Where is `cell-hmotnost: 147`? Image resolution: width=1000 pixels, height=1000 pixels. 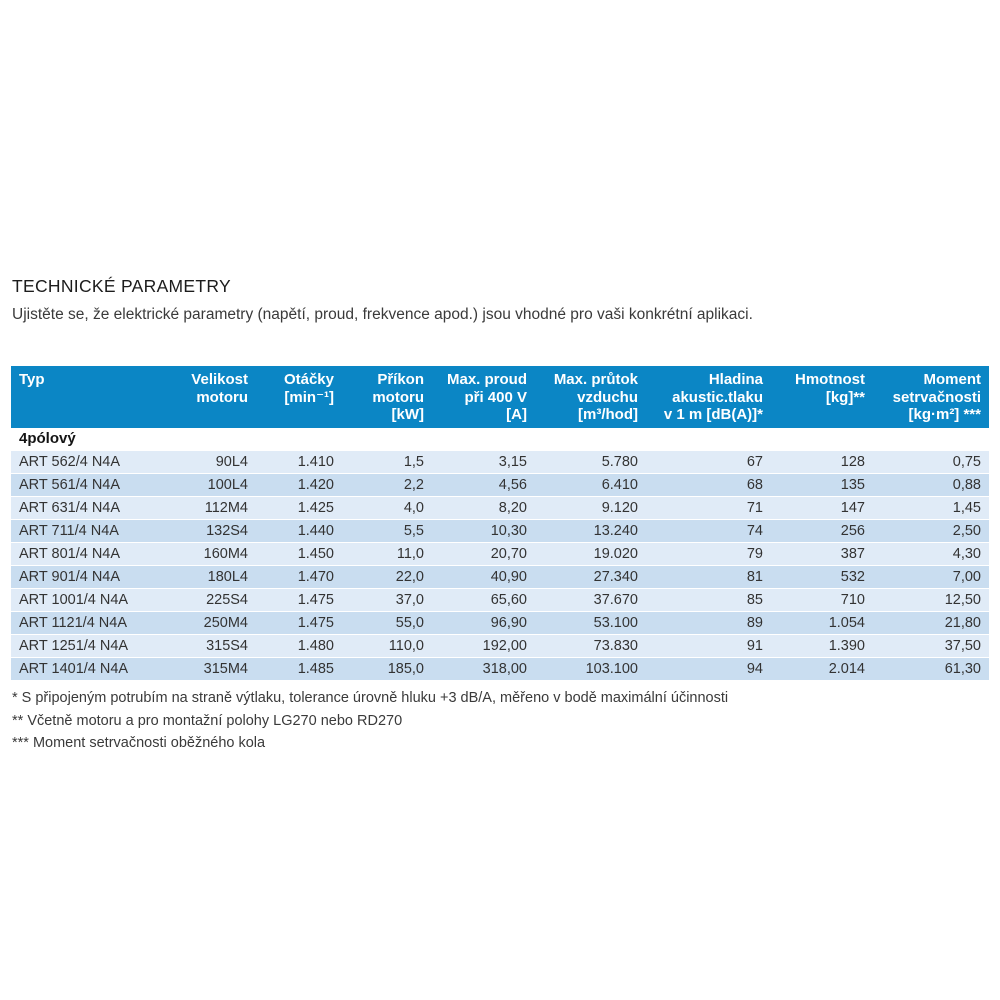
cell-hmotnost: 147 is located at coordinates (822, 508).